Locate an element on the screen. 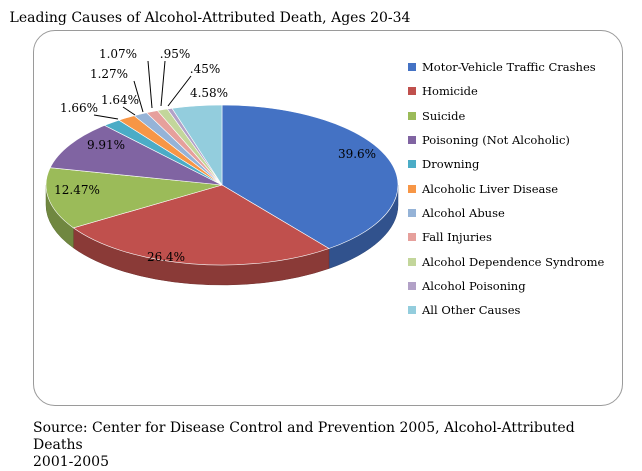 The height and width of the screenshot is (471, 642). legend-item-0: Motor-Vehicle Traffic Crashes is located at coordinates (506, 67).